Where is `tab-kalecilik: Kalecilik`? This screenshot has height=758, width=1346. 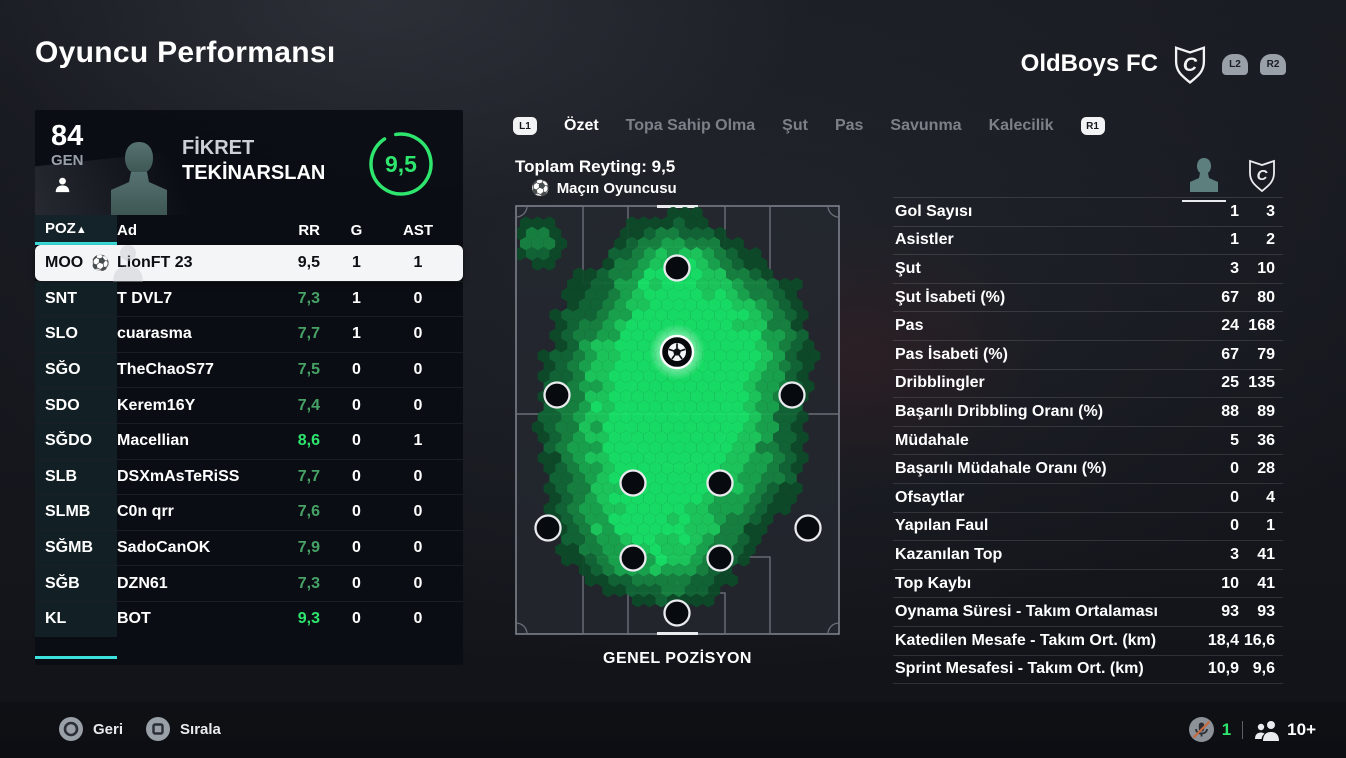
tab-kalecilik: Kalecilik is located at coordinates (1021, 125).